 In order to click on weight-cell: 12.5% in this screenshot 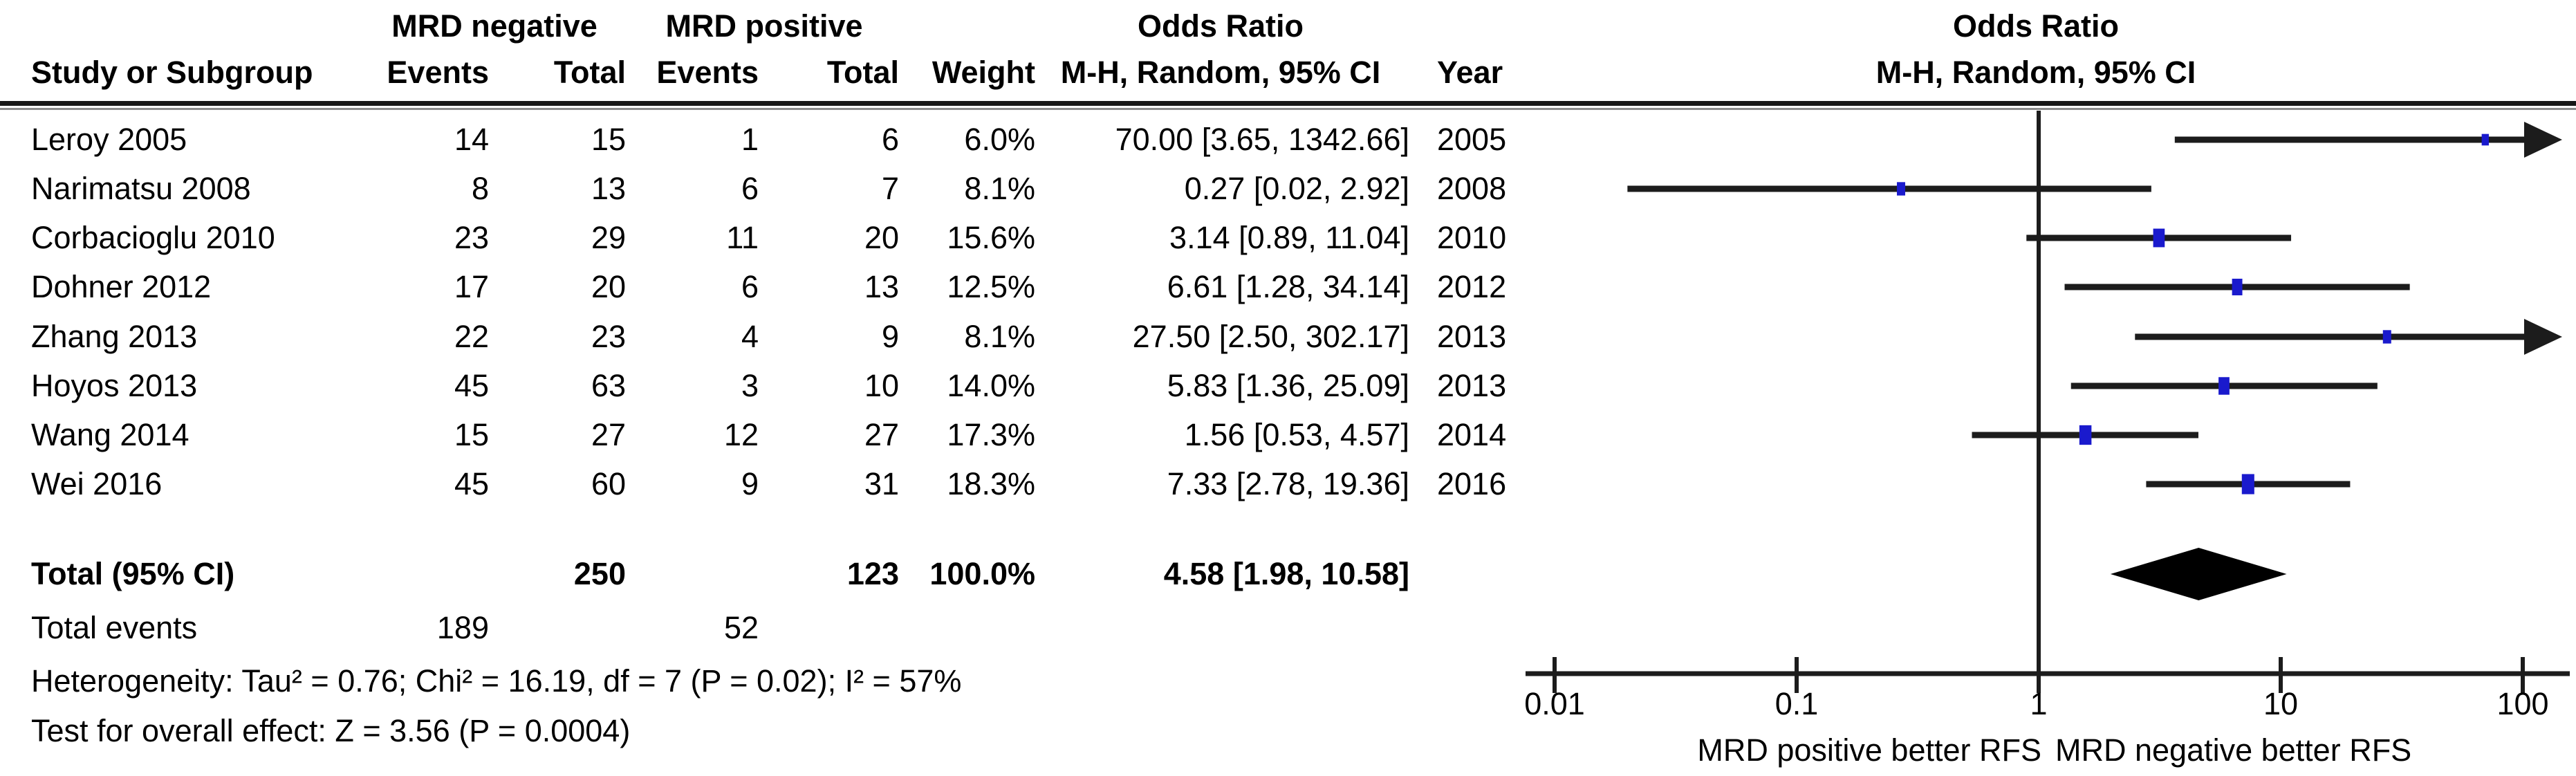, I will do `click(991, 286)`.